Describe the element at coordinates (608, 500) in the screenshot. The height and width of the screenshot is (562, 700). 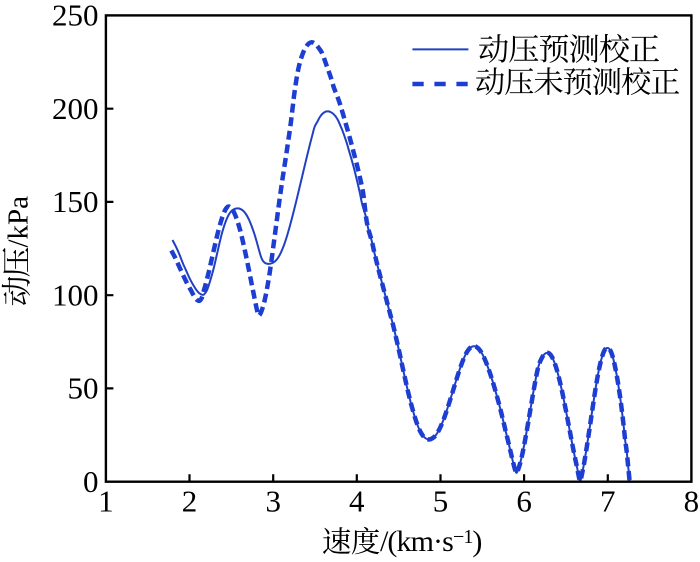
I see `svg-text: 7` at that location.